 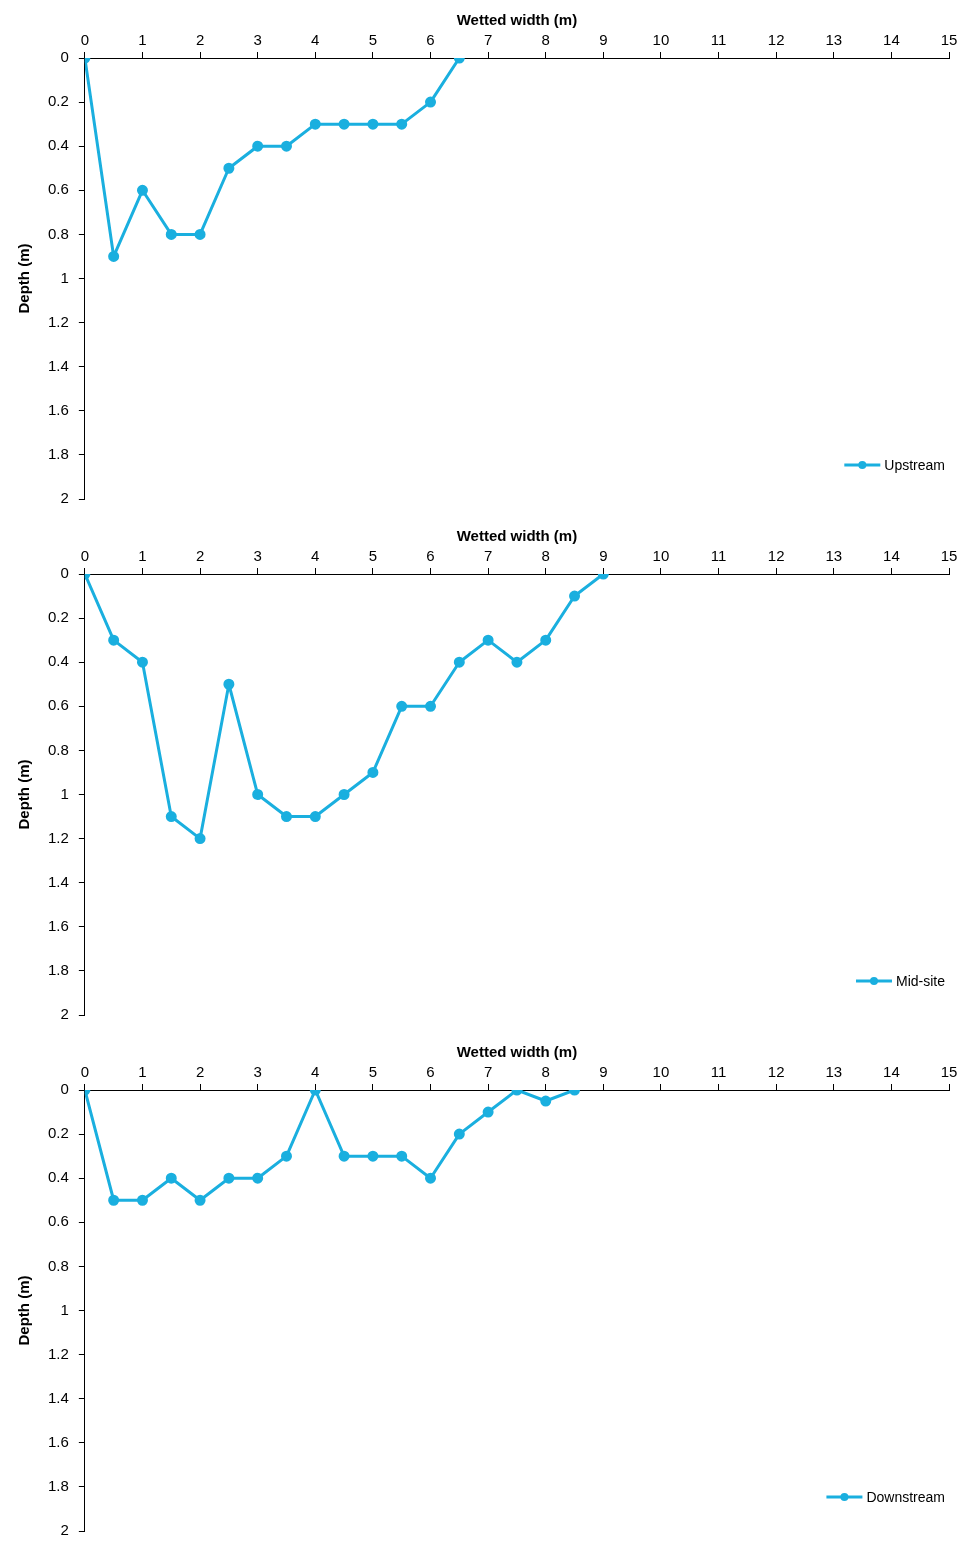 I want to click on x-tick-label: 1, so click(x=142, y=1072).